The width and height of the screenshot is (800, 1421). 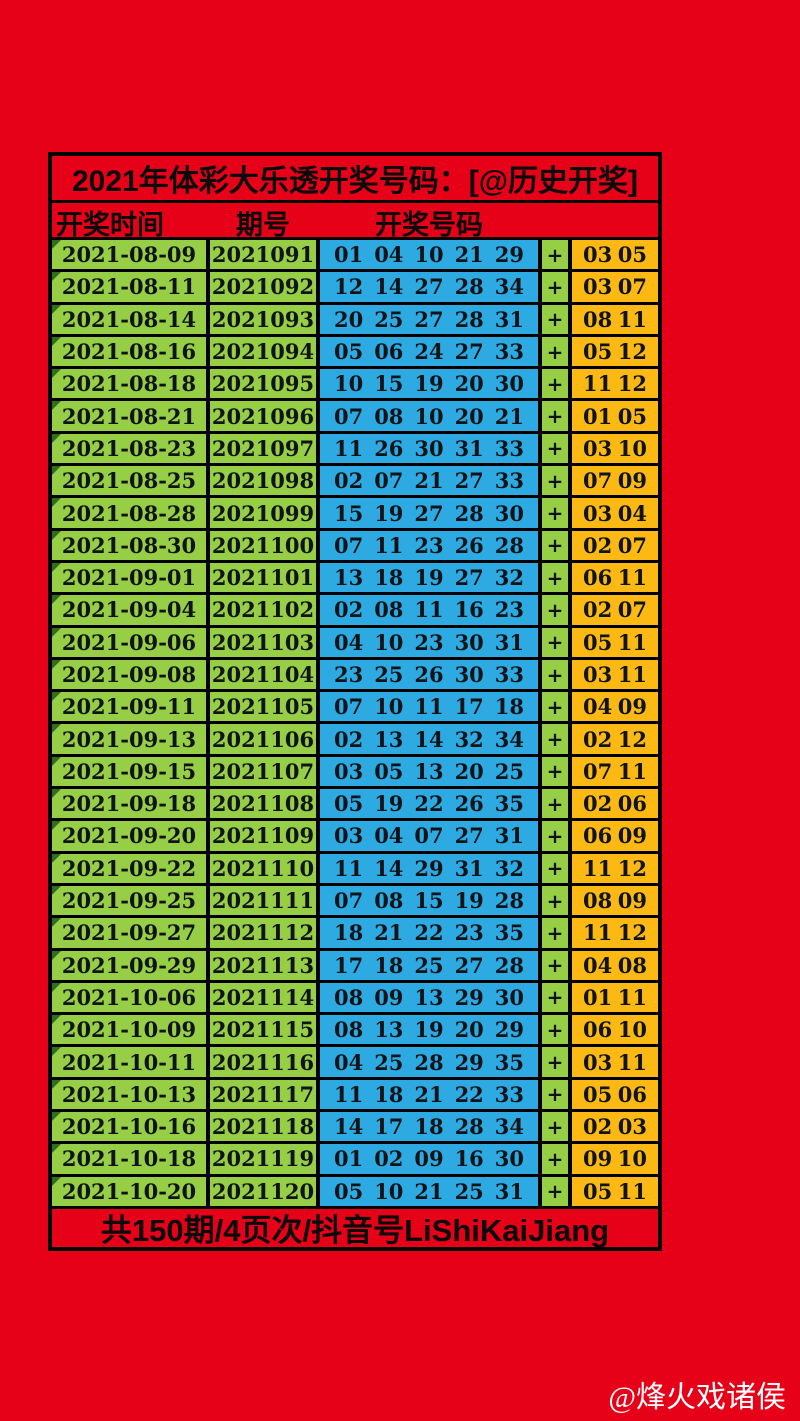 What do you see at coordinates (349, 287) in the screenshot?
I see `front-number: 12` at bounding box center [349, 287].